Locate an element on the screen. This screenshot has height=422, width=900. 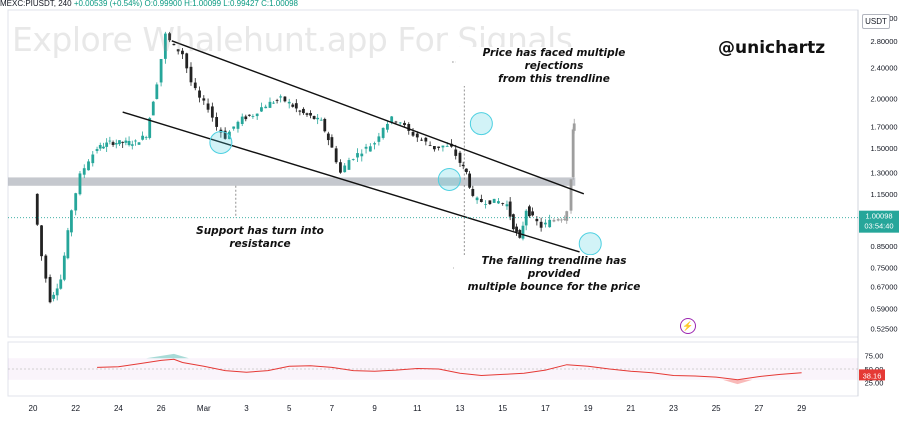
x-tick-label: 7 is located at coordinates (332, 408).